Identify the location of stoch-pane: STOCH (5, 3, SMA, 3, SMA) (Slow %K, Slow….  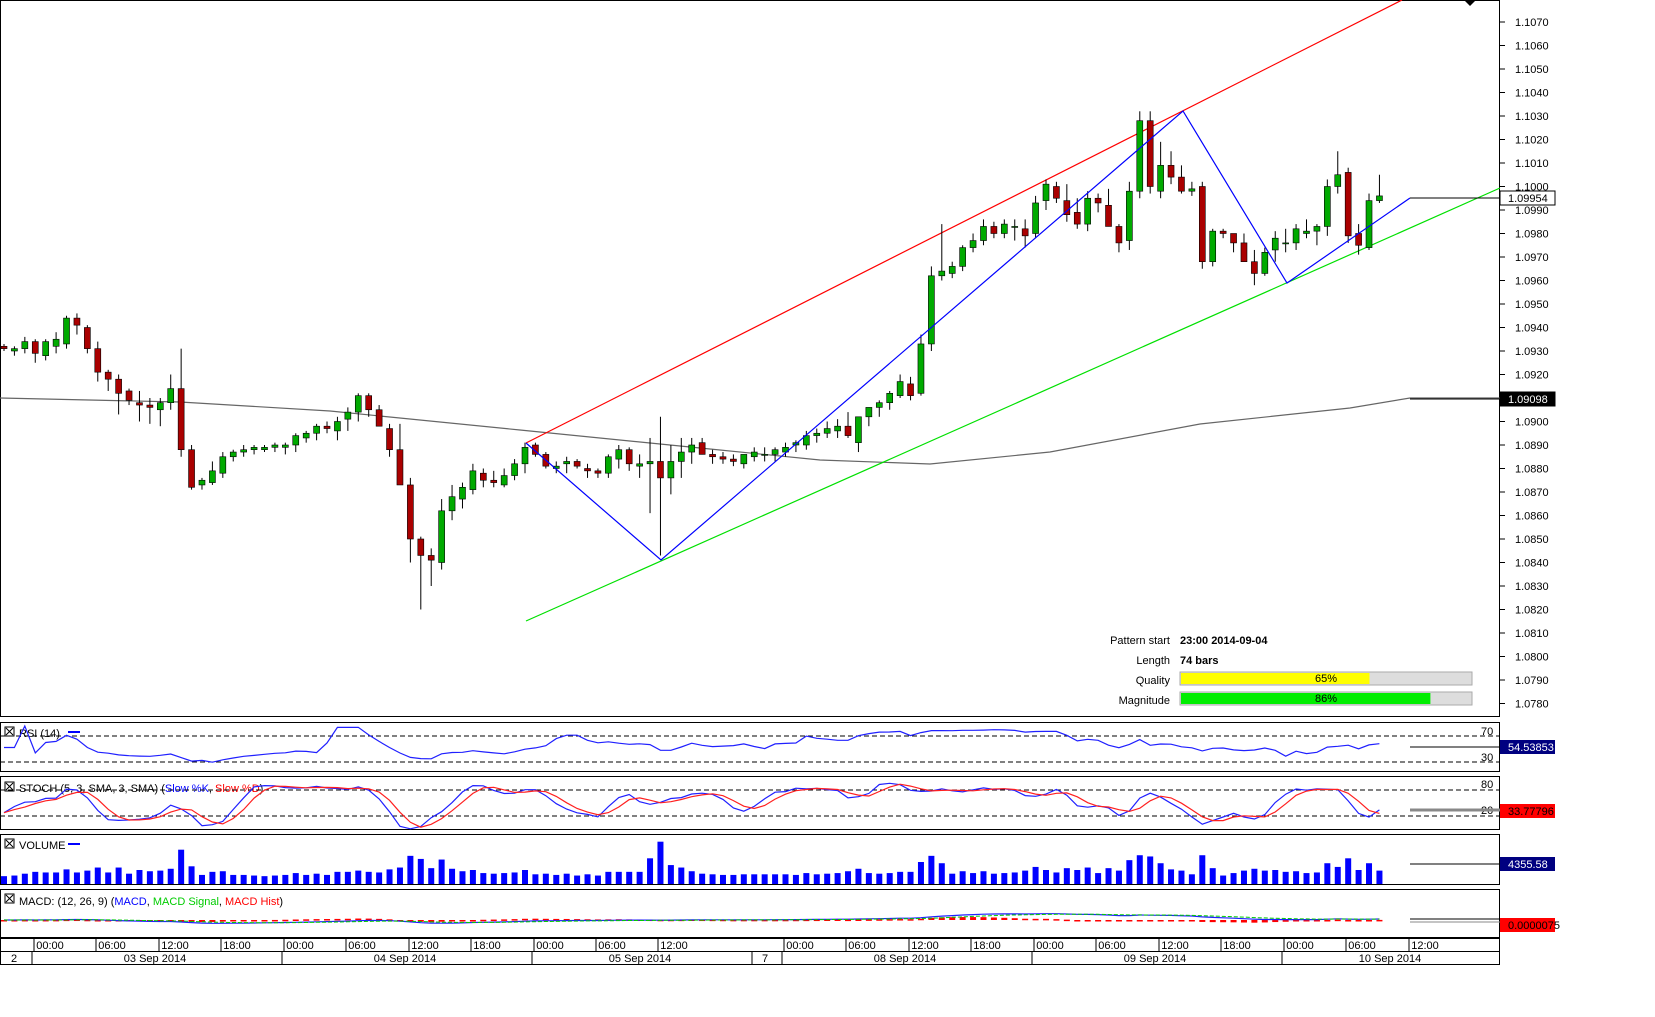
(777, 803).